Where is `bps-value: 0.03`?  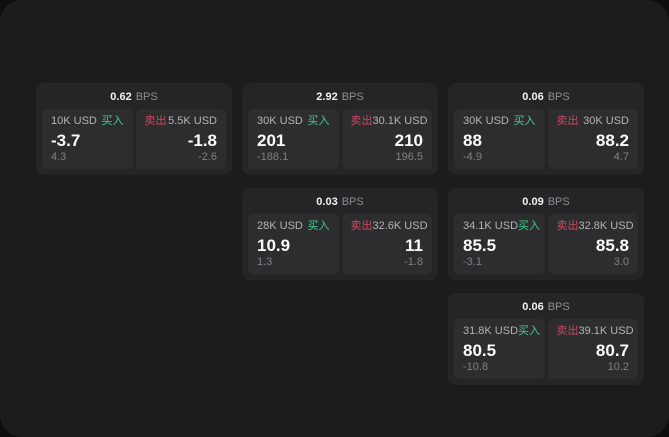
bps-value: 0.03 is located at coordinates (327, 202).